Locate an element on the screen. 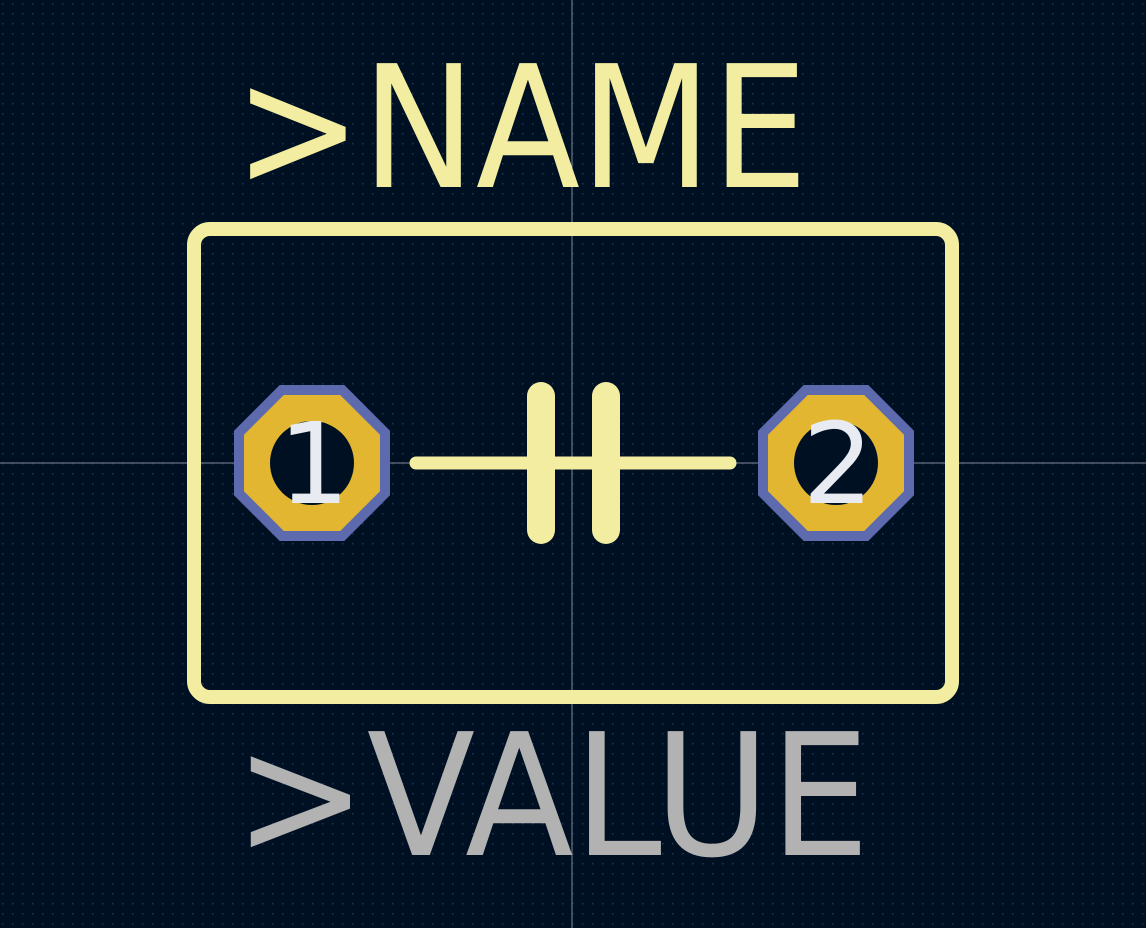 The image size is (1146, 928). pad-number: 1 is located at coordinates (313, 465).